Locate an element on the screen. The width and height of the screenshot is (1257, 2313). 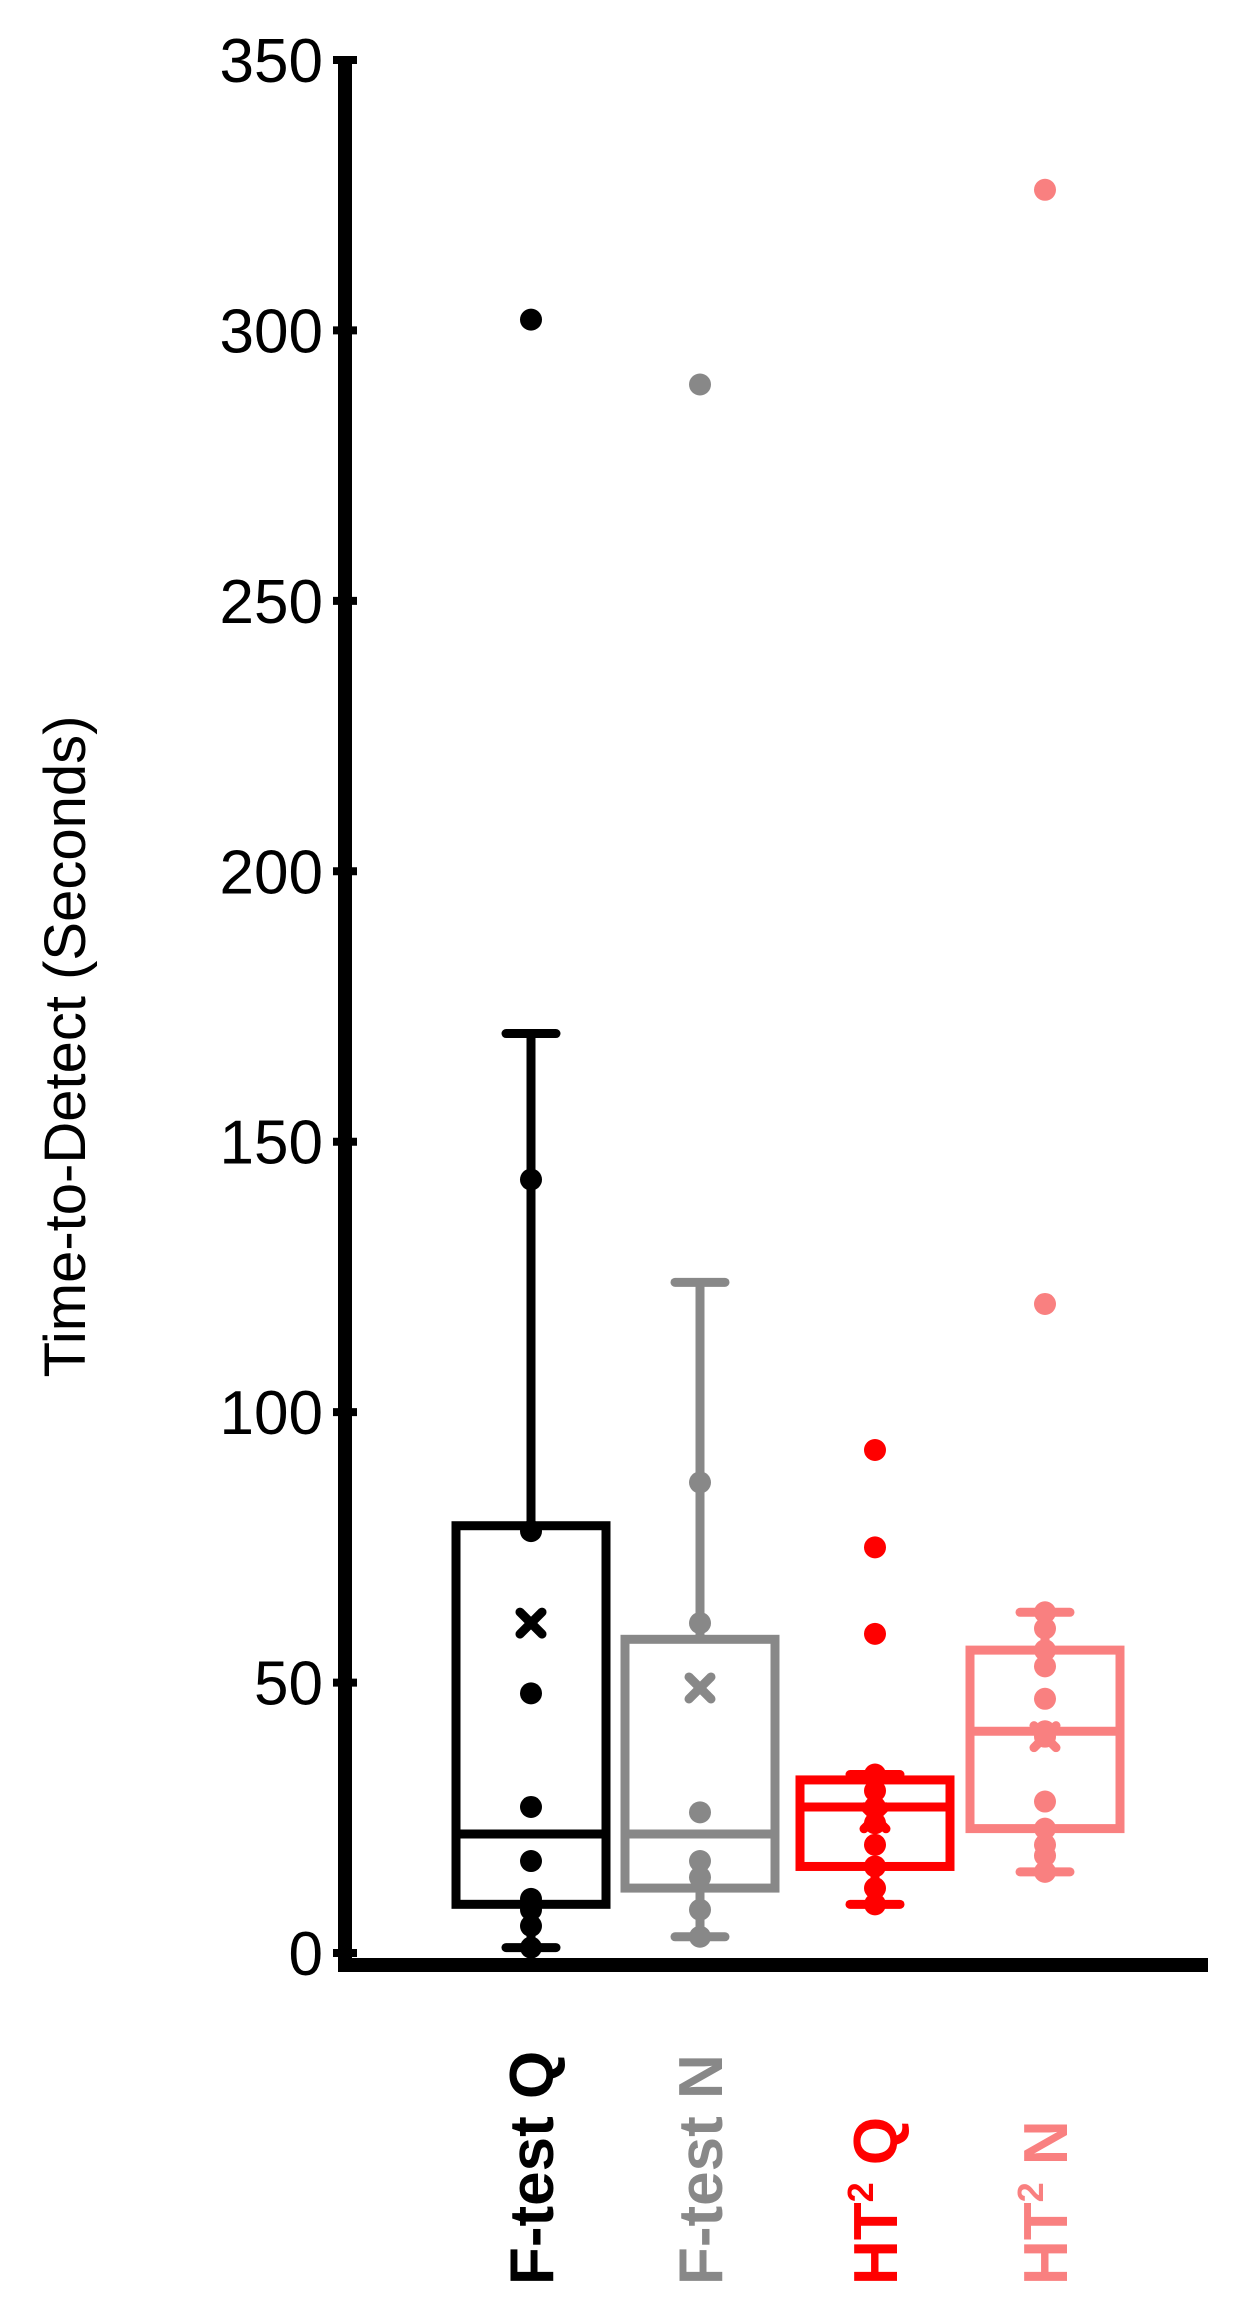
y-tick-label: 350 is located at coordinates (271, 61).